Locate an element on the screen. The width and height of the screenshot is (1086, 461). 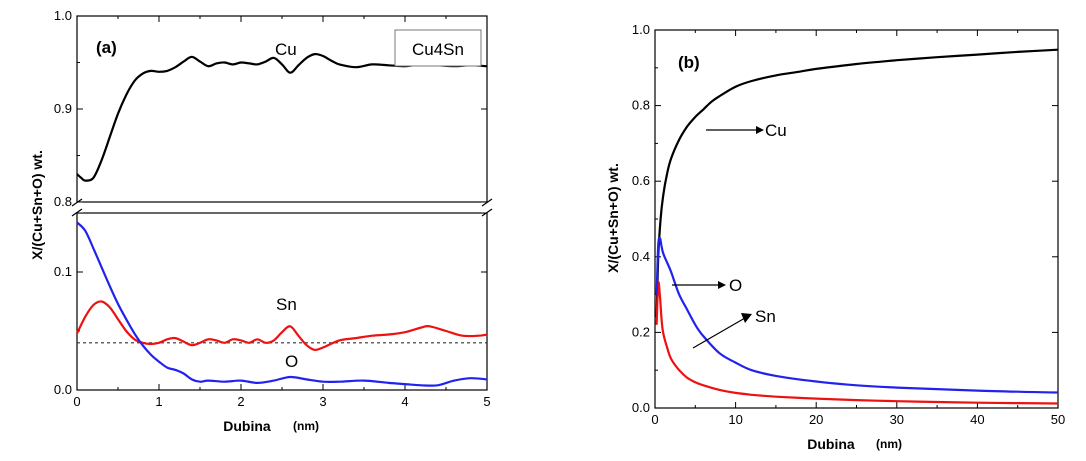
panel-a-label: (a) is located at coordinates (106, 47).